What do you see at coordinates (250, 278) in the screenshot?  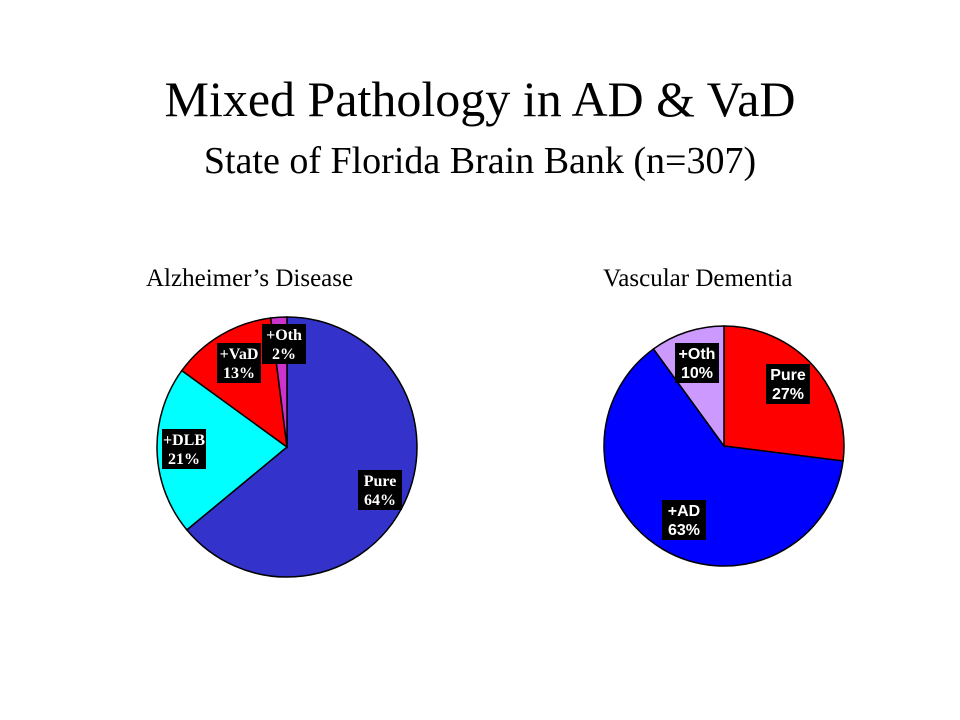 I see `ad-chart-title: Alzheimer’s Disease` at bounding box center [250, 278].